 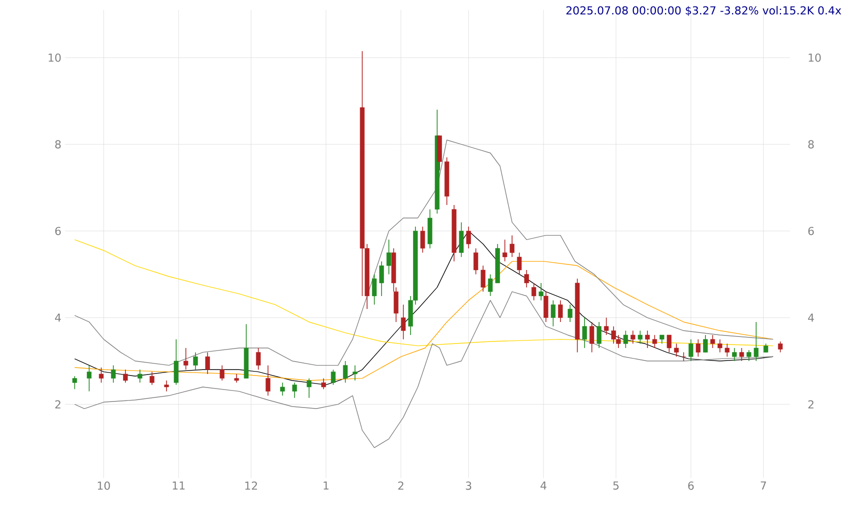 I want to click on x-tick-label: 3, so click(x=469, y=486).